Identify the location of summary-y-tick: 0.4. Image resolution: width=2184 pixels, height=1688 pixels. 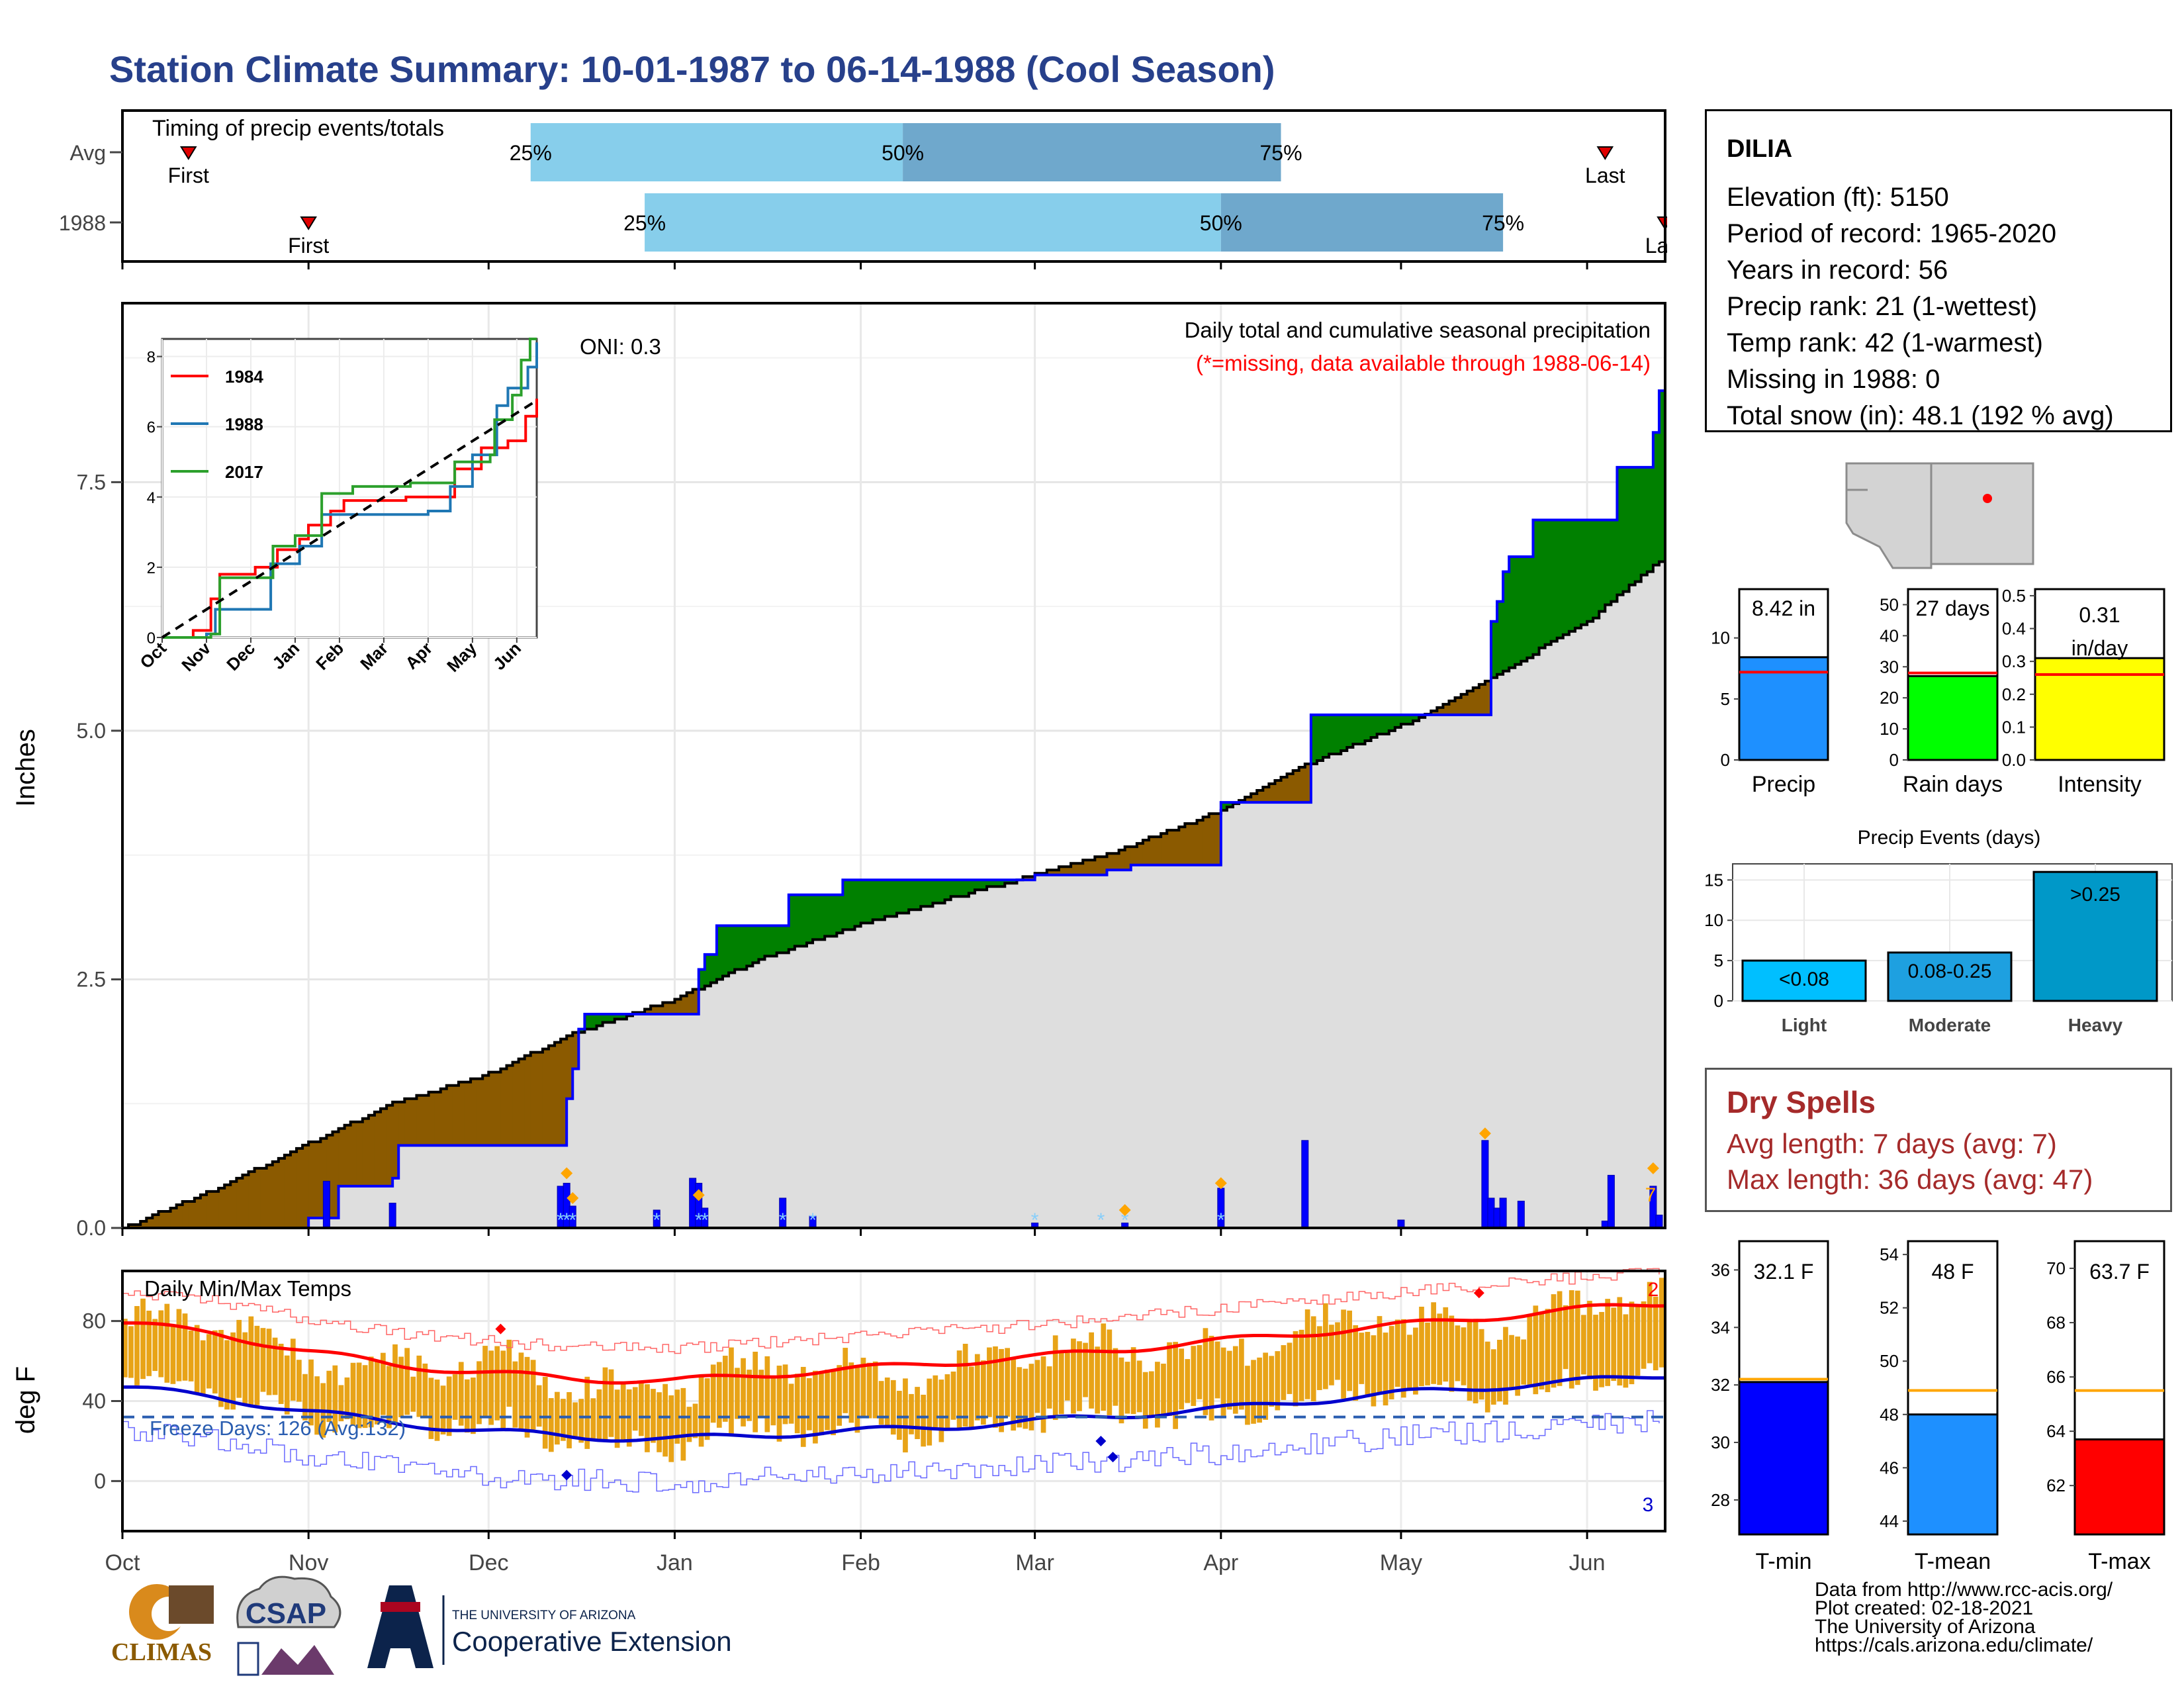
(2014, 629).